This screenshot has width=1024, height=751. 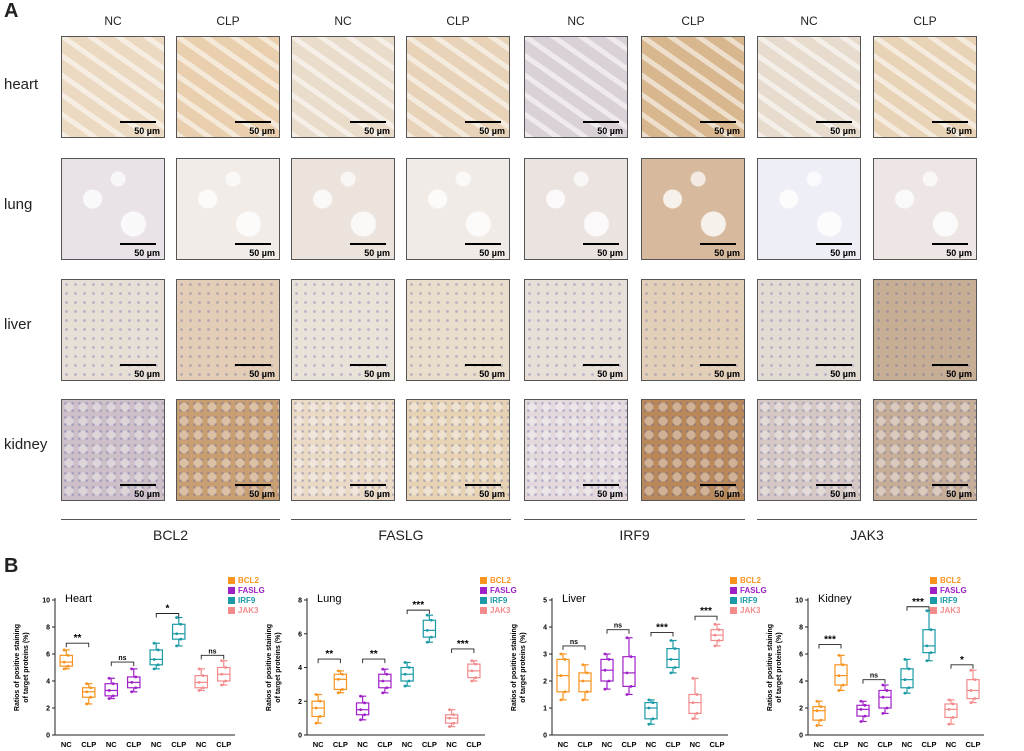 I want to click on legend-swatch-irf9, so click(x=933, y=600).